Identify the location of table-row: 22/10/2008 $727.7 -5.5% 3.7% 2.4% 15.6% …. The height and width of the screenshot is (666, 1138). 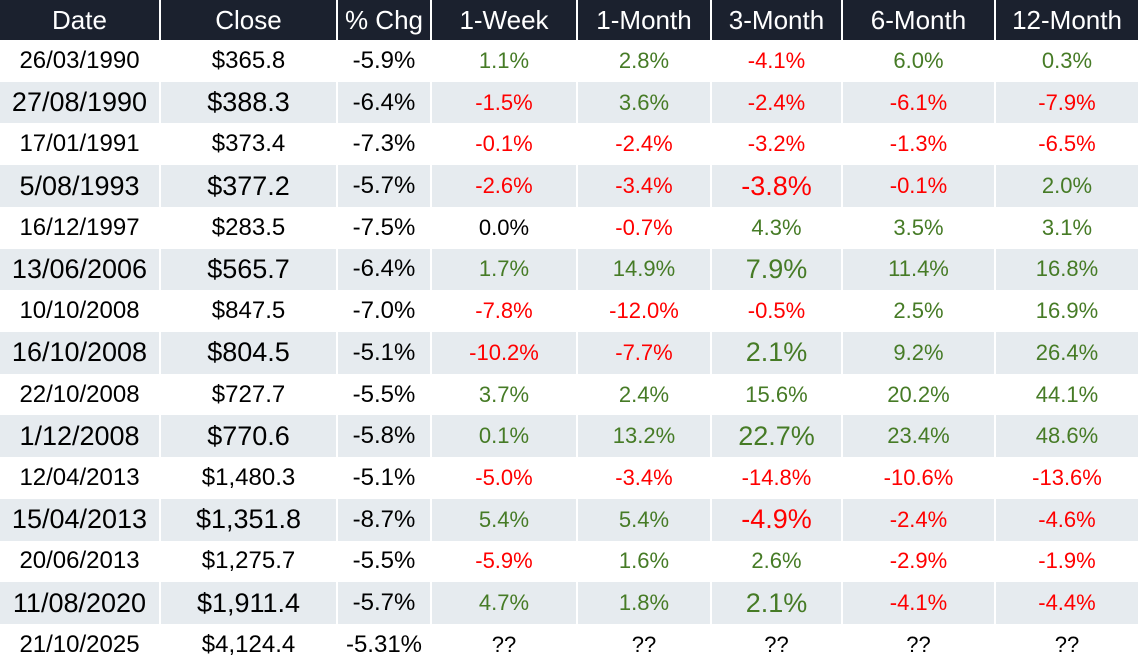
(569, 394).